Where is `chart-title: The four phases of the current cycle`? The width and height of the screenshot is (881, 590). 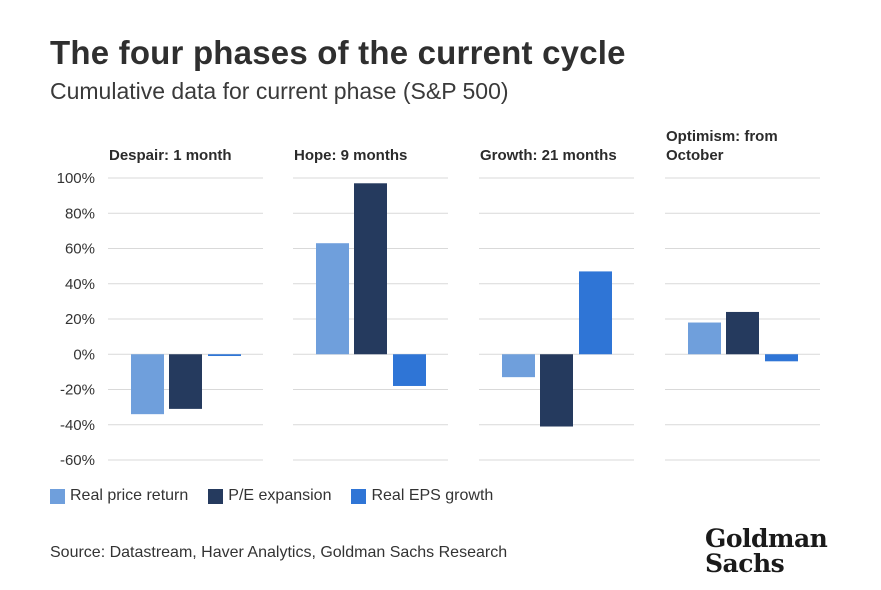 chart-title: The four phases of the current cycle is located at coordinates (338, 52).